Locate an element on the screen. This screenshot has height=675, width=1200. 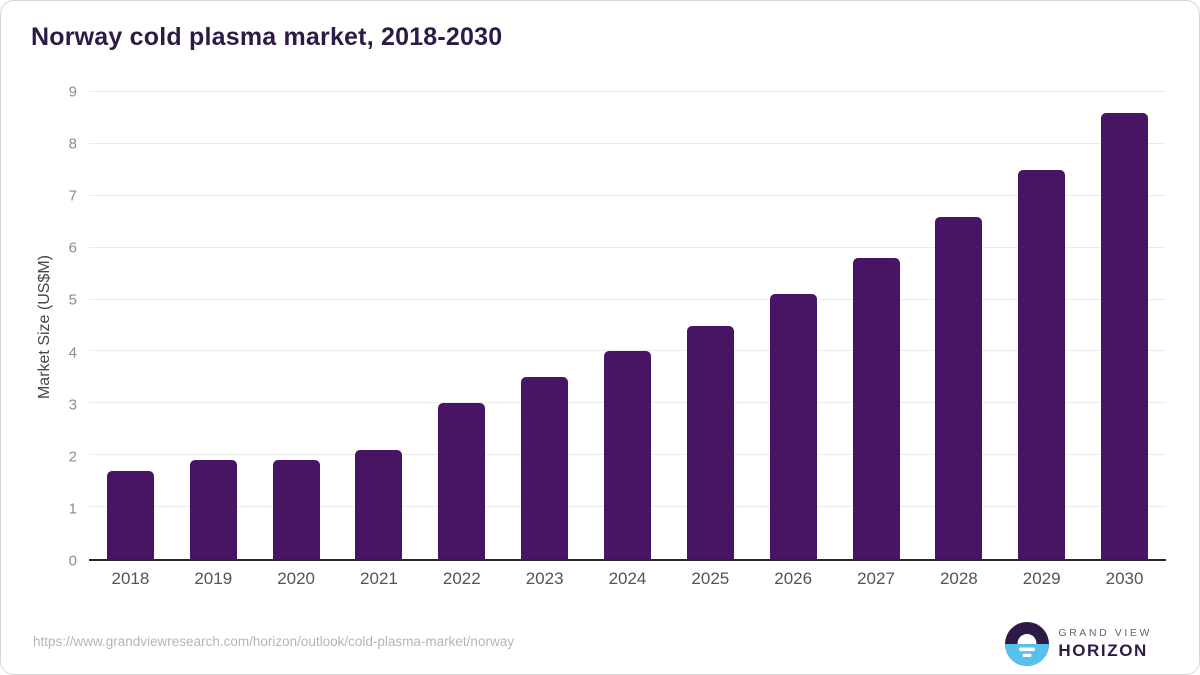
bar-slot-2021 is located at coordinates (379, 325).